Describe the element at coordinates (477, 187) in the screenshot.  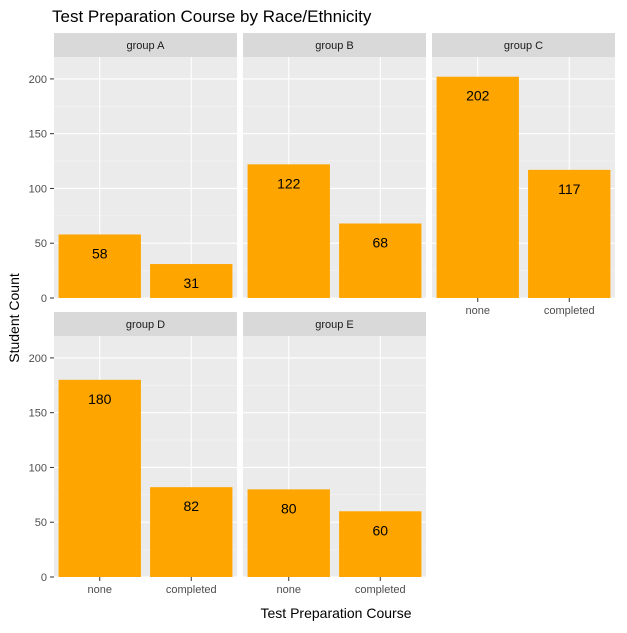
I see `bar-group-C-none` at that location.